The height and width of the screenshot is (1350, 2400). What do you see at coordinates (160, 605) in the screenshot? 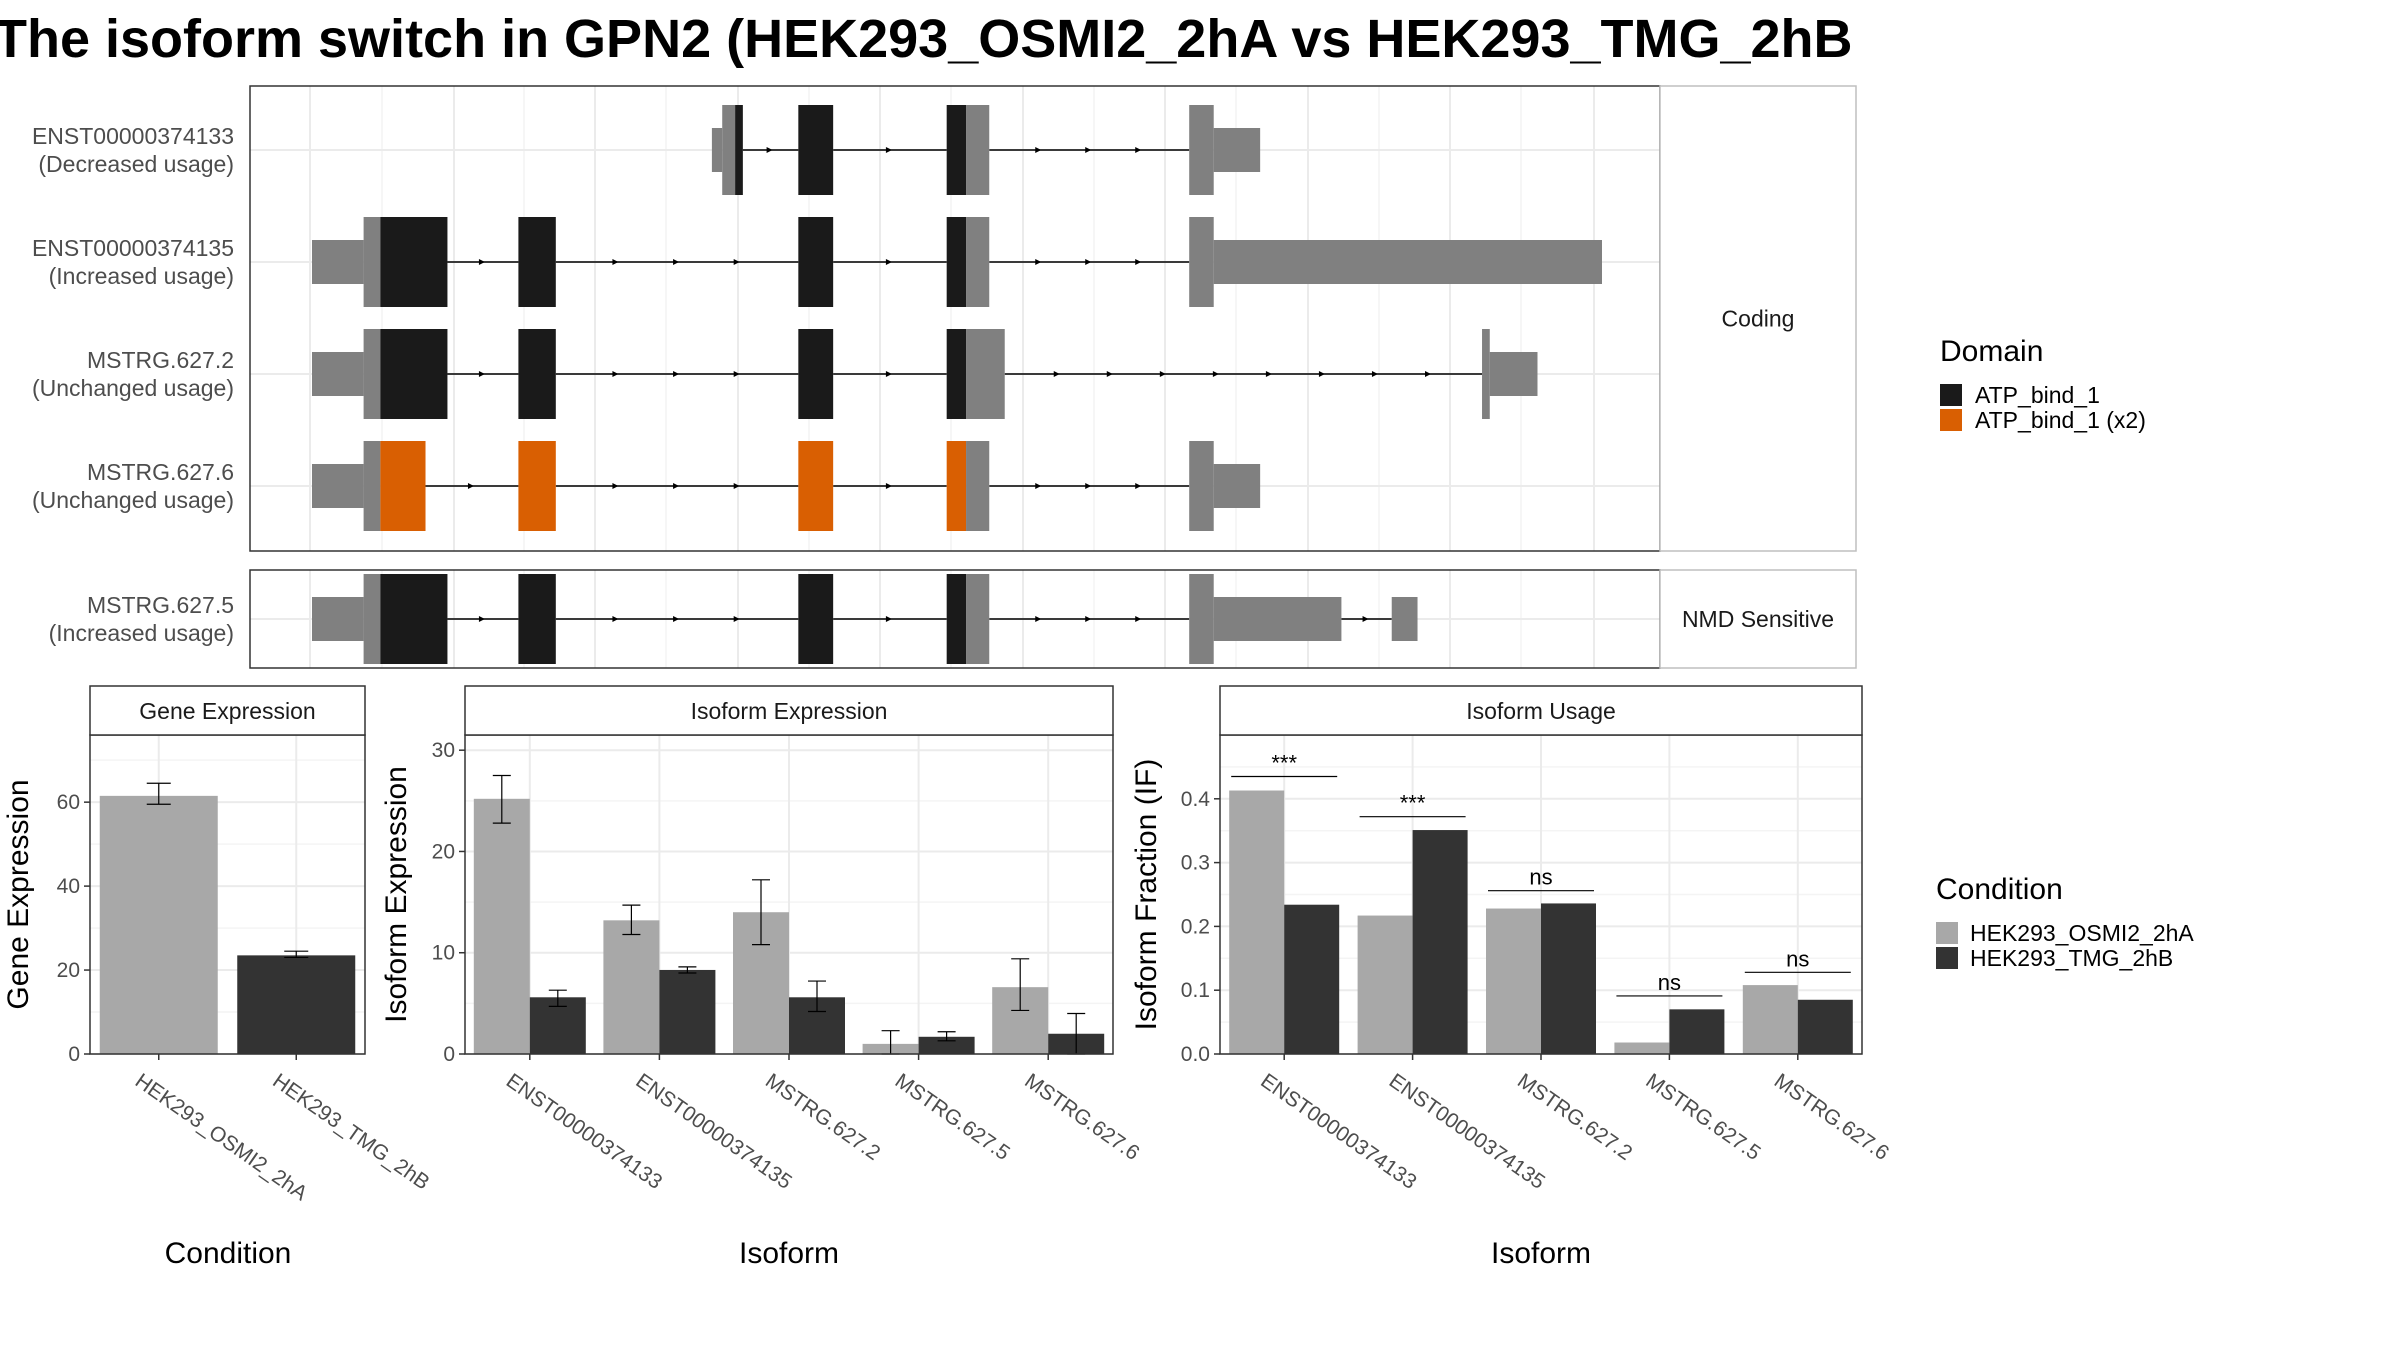
I see `transcript-id-label: MSTRG.627.5` at bounding box center [160, 605].